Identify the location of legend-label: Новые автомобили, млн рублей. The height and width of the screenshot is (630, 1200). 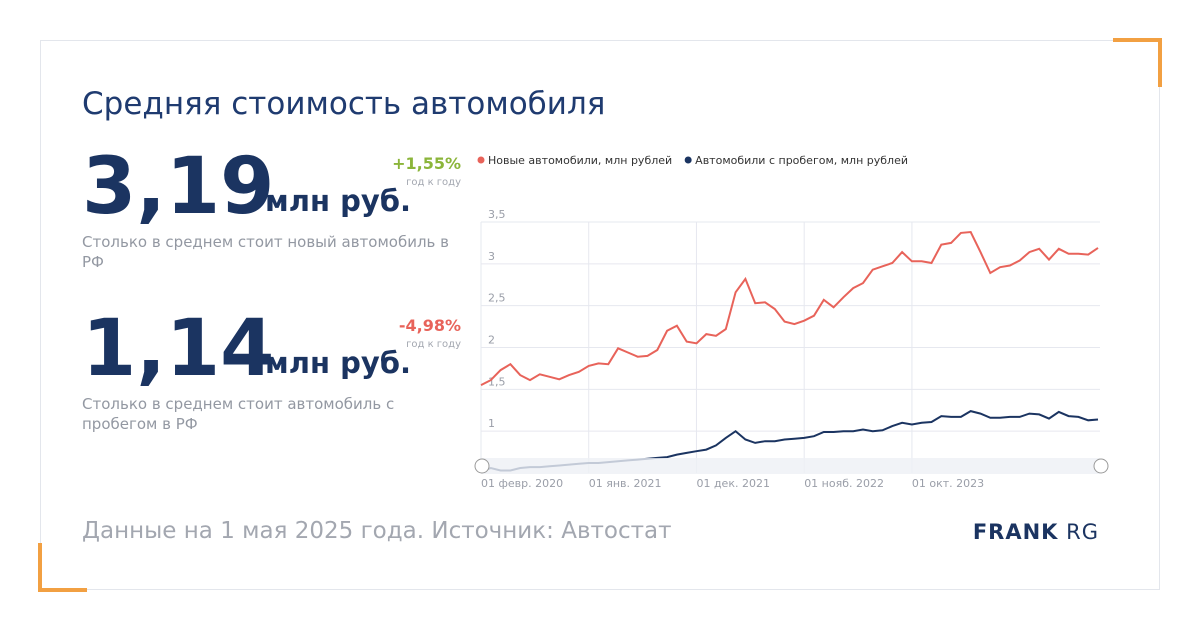
(580, 160).